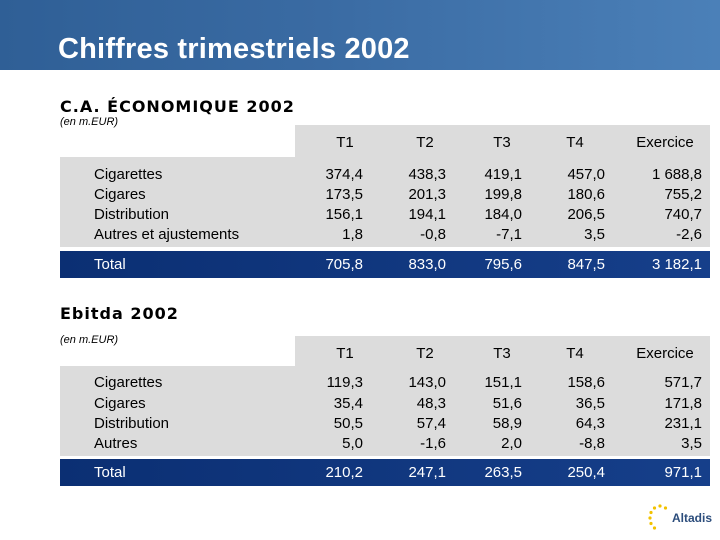  Describe the element at coordinates (507, 423) in the screenshot. I see `s2-cell: 58,9` at that location.